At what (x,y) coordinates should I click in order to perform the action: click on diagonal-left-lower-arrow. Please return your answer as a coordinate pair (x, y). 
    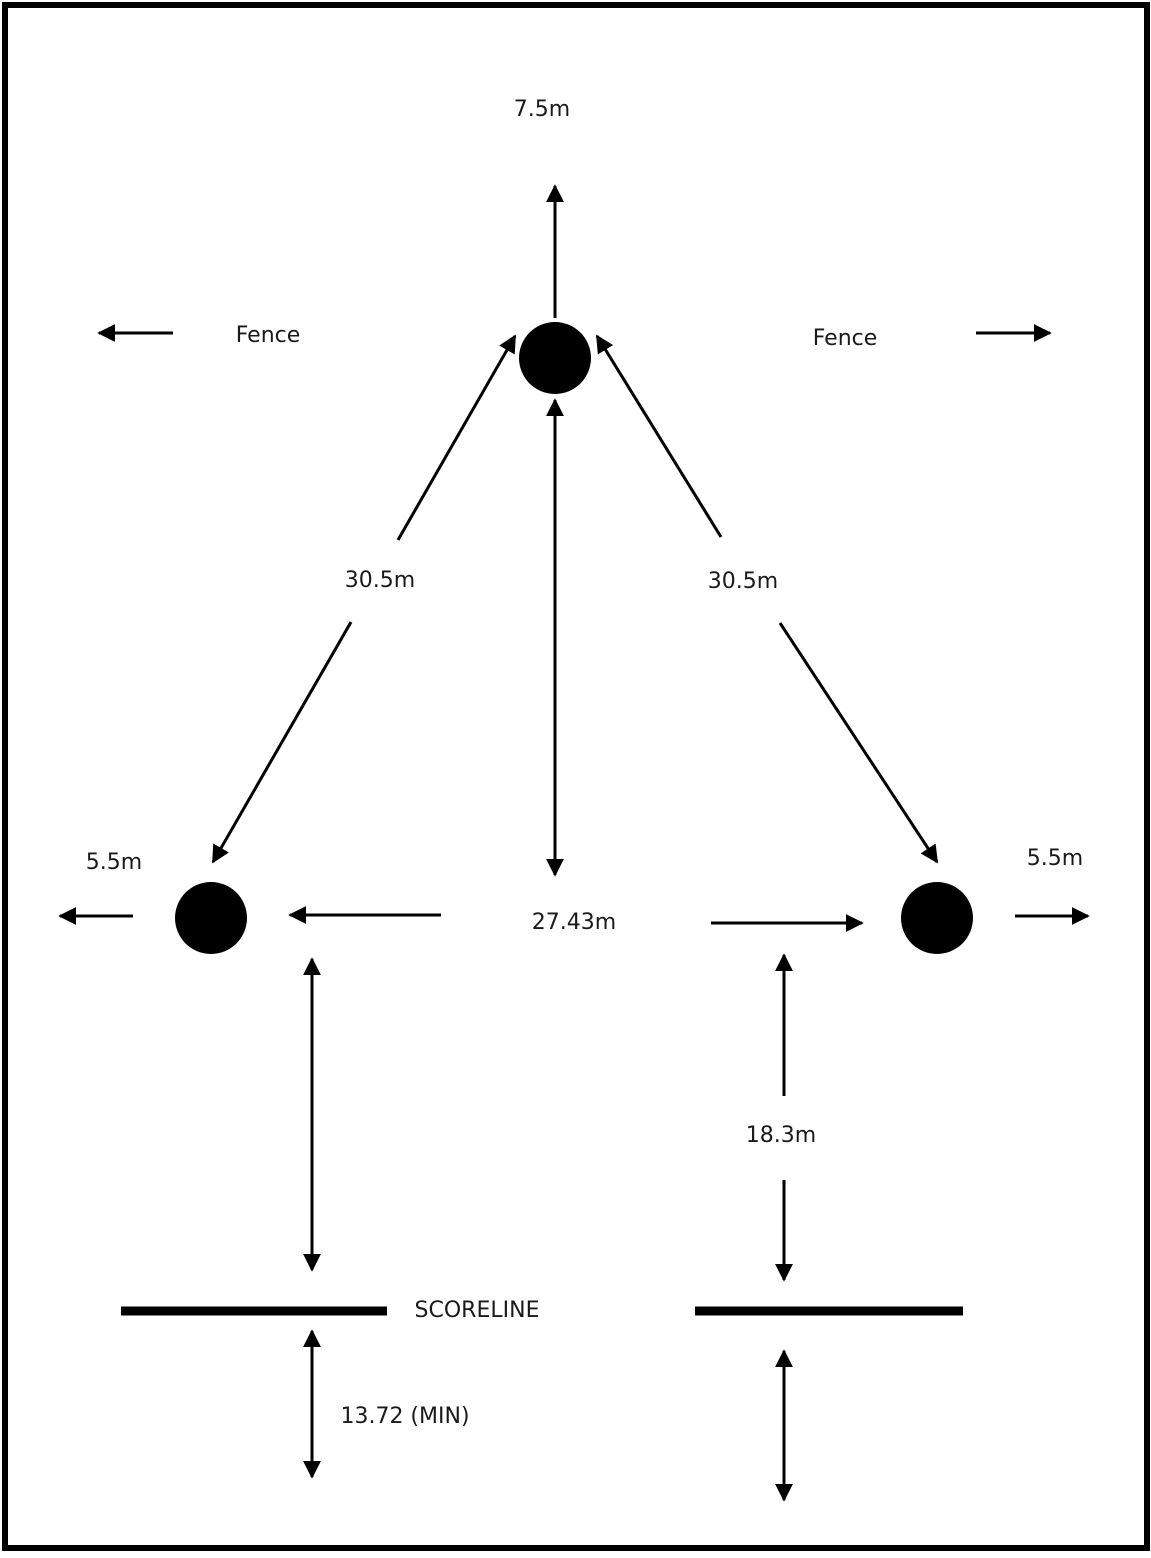
    Looking at the image, I should click on (282, 742).